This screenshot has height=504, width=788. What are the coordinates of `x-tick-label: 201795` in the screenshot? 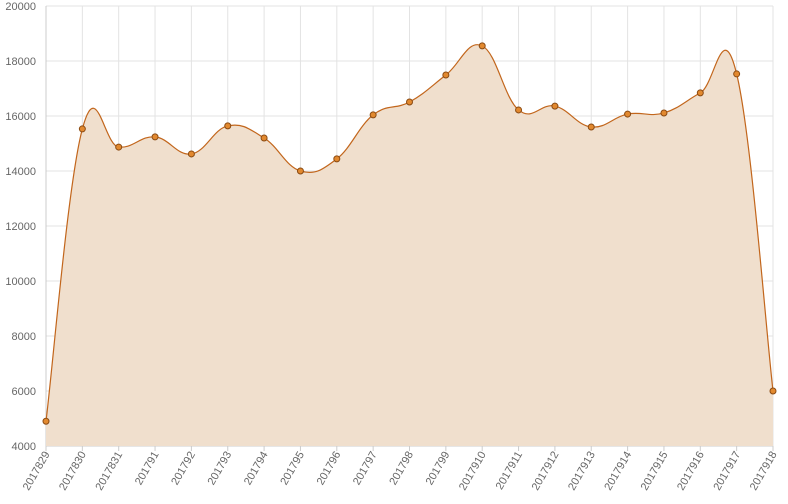 It's located at (292, 469).